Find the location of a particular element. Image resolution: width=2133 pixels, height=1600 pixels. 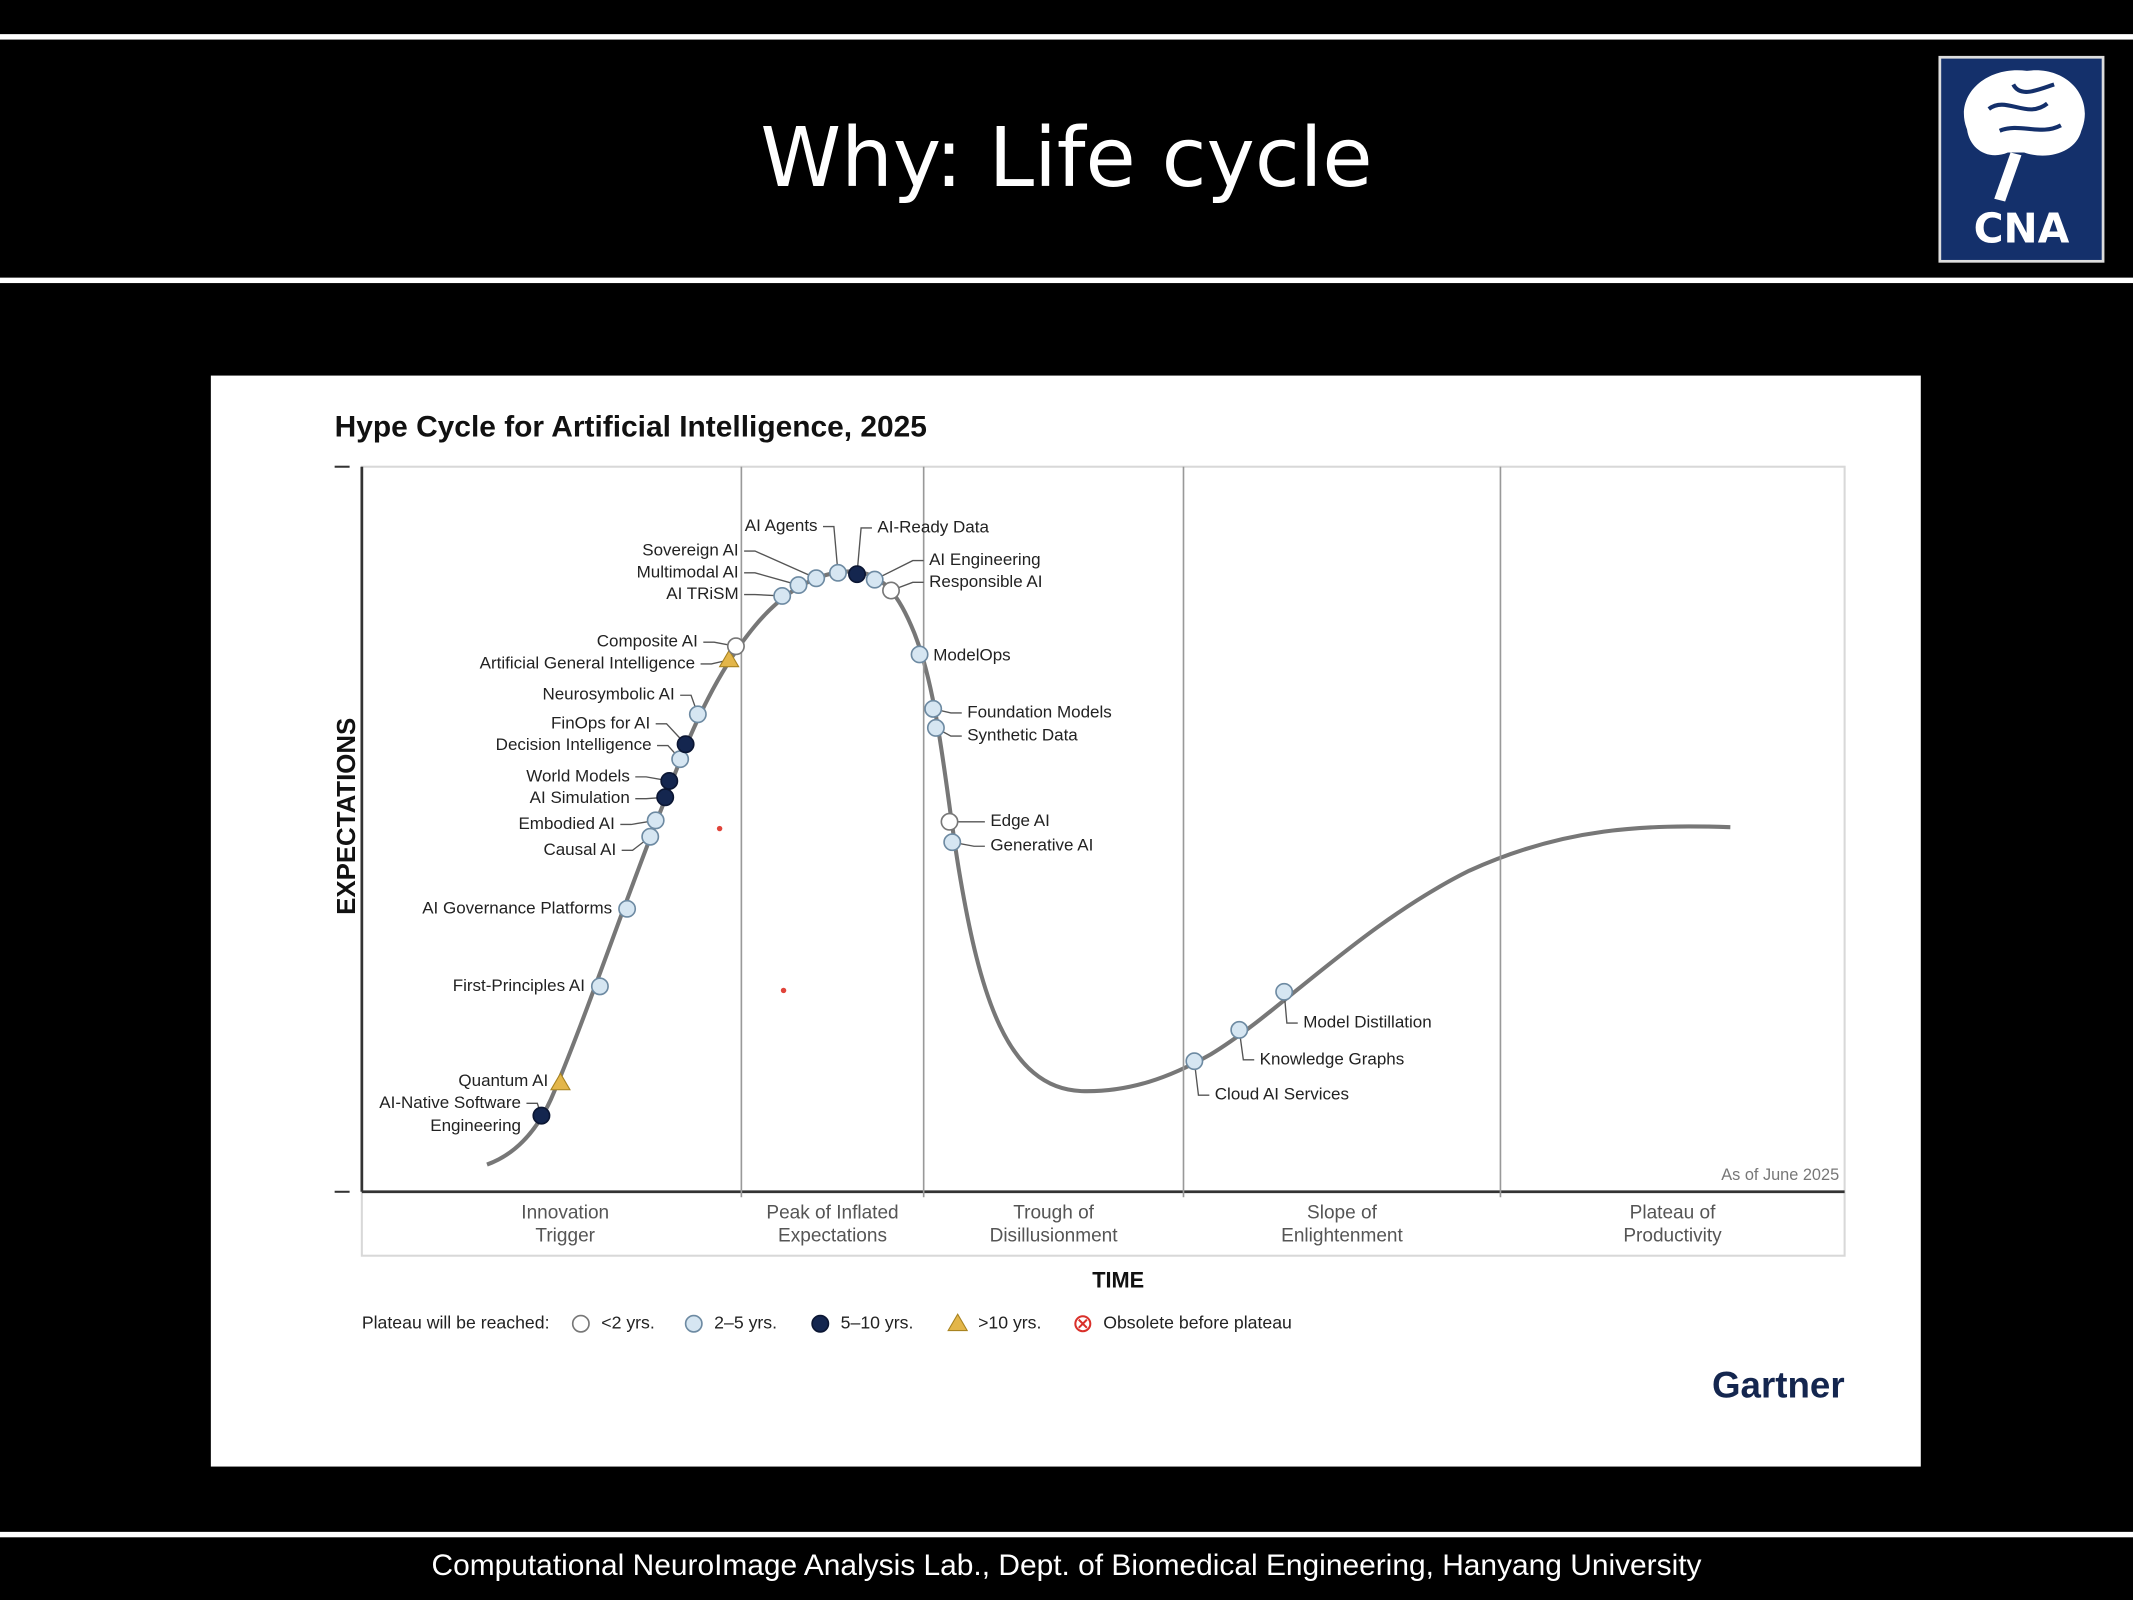

legend-entry: Obsolete before plateau is located at coordinates (1197, 1322).